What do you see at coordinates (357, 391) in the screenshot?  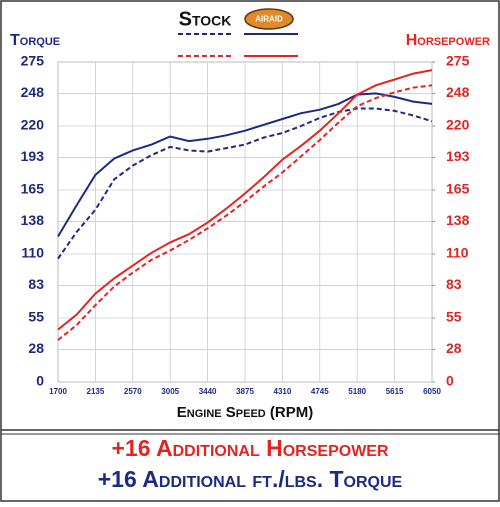 I see `x-tick-label: 5180` at bounding box center [357, 391].